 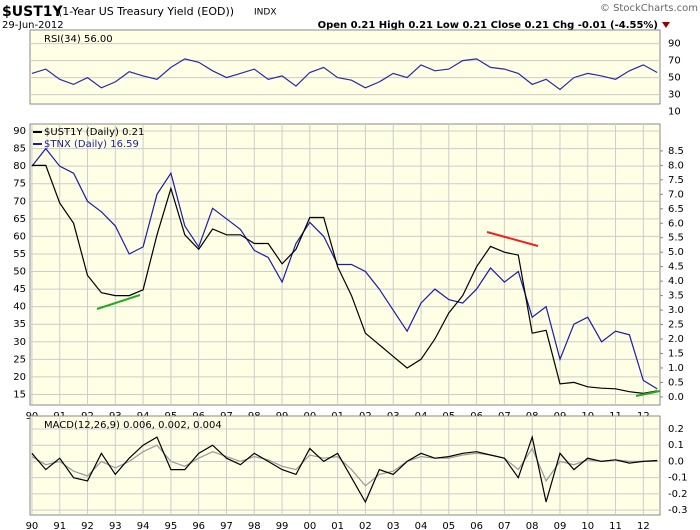 What do you see at coordinates (676, 382) in the screenshot?
I see `y2-tick-label: 0.5` at bounding box center [676, 382].